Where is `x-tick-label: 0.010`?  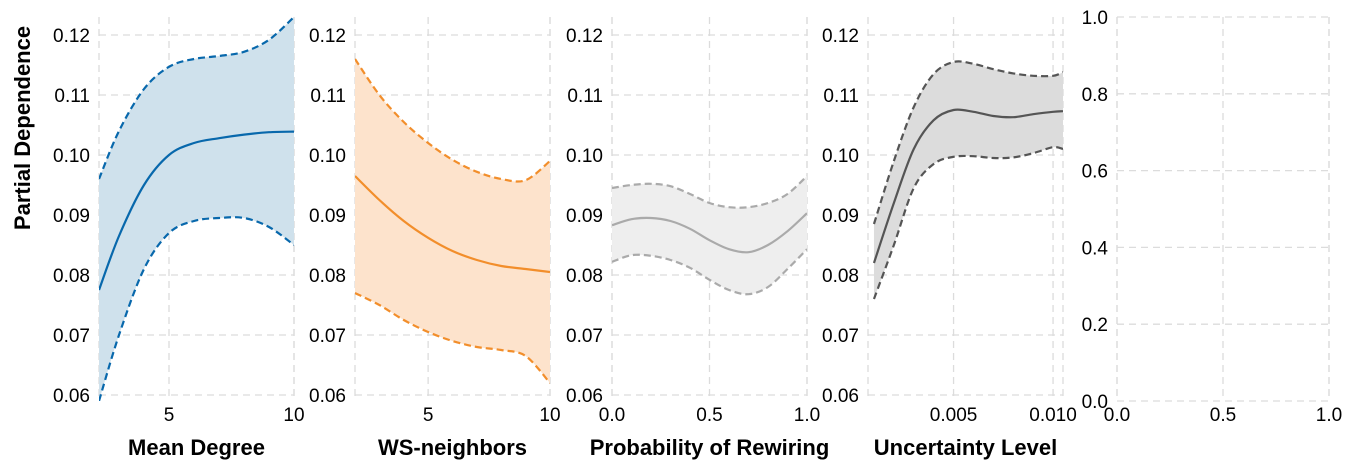
x-tick-label: 0.010 is located at coordinates (1053, 415).